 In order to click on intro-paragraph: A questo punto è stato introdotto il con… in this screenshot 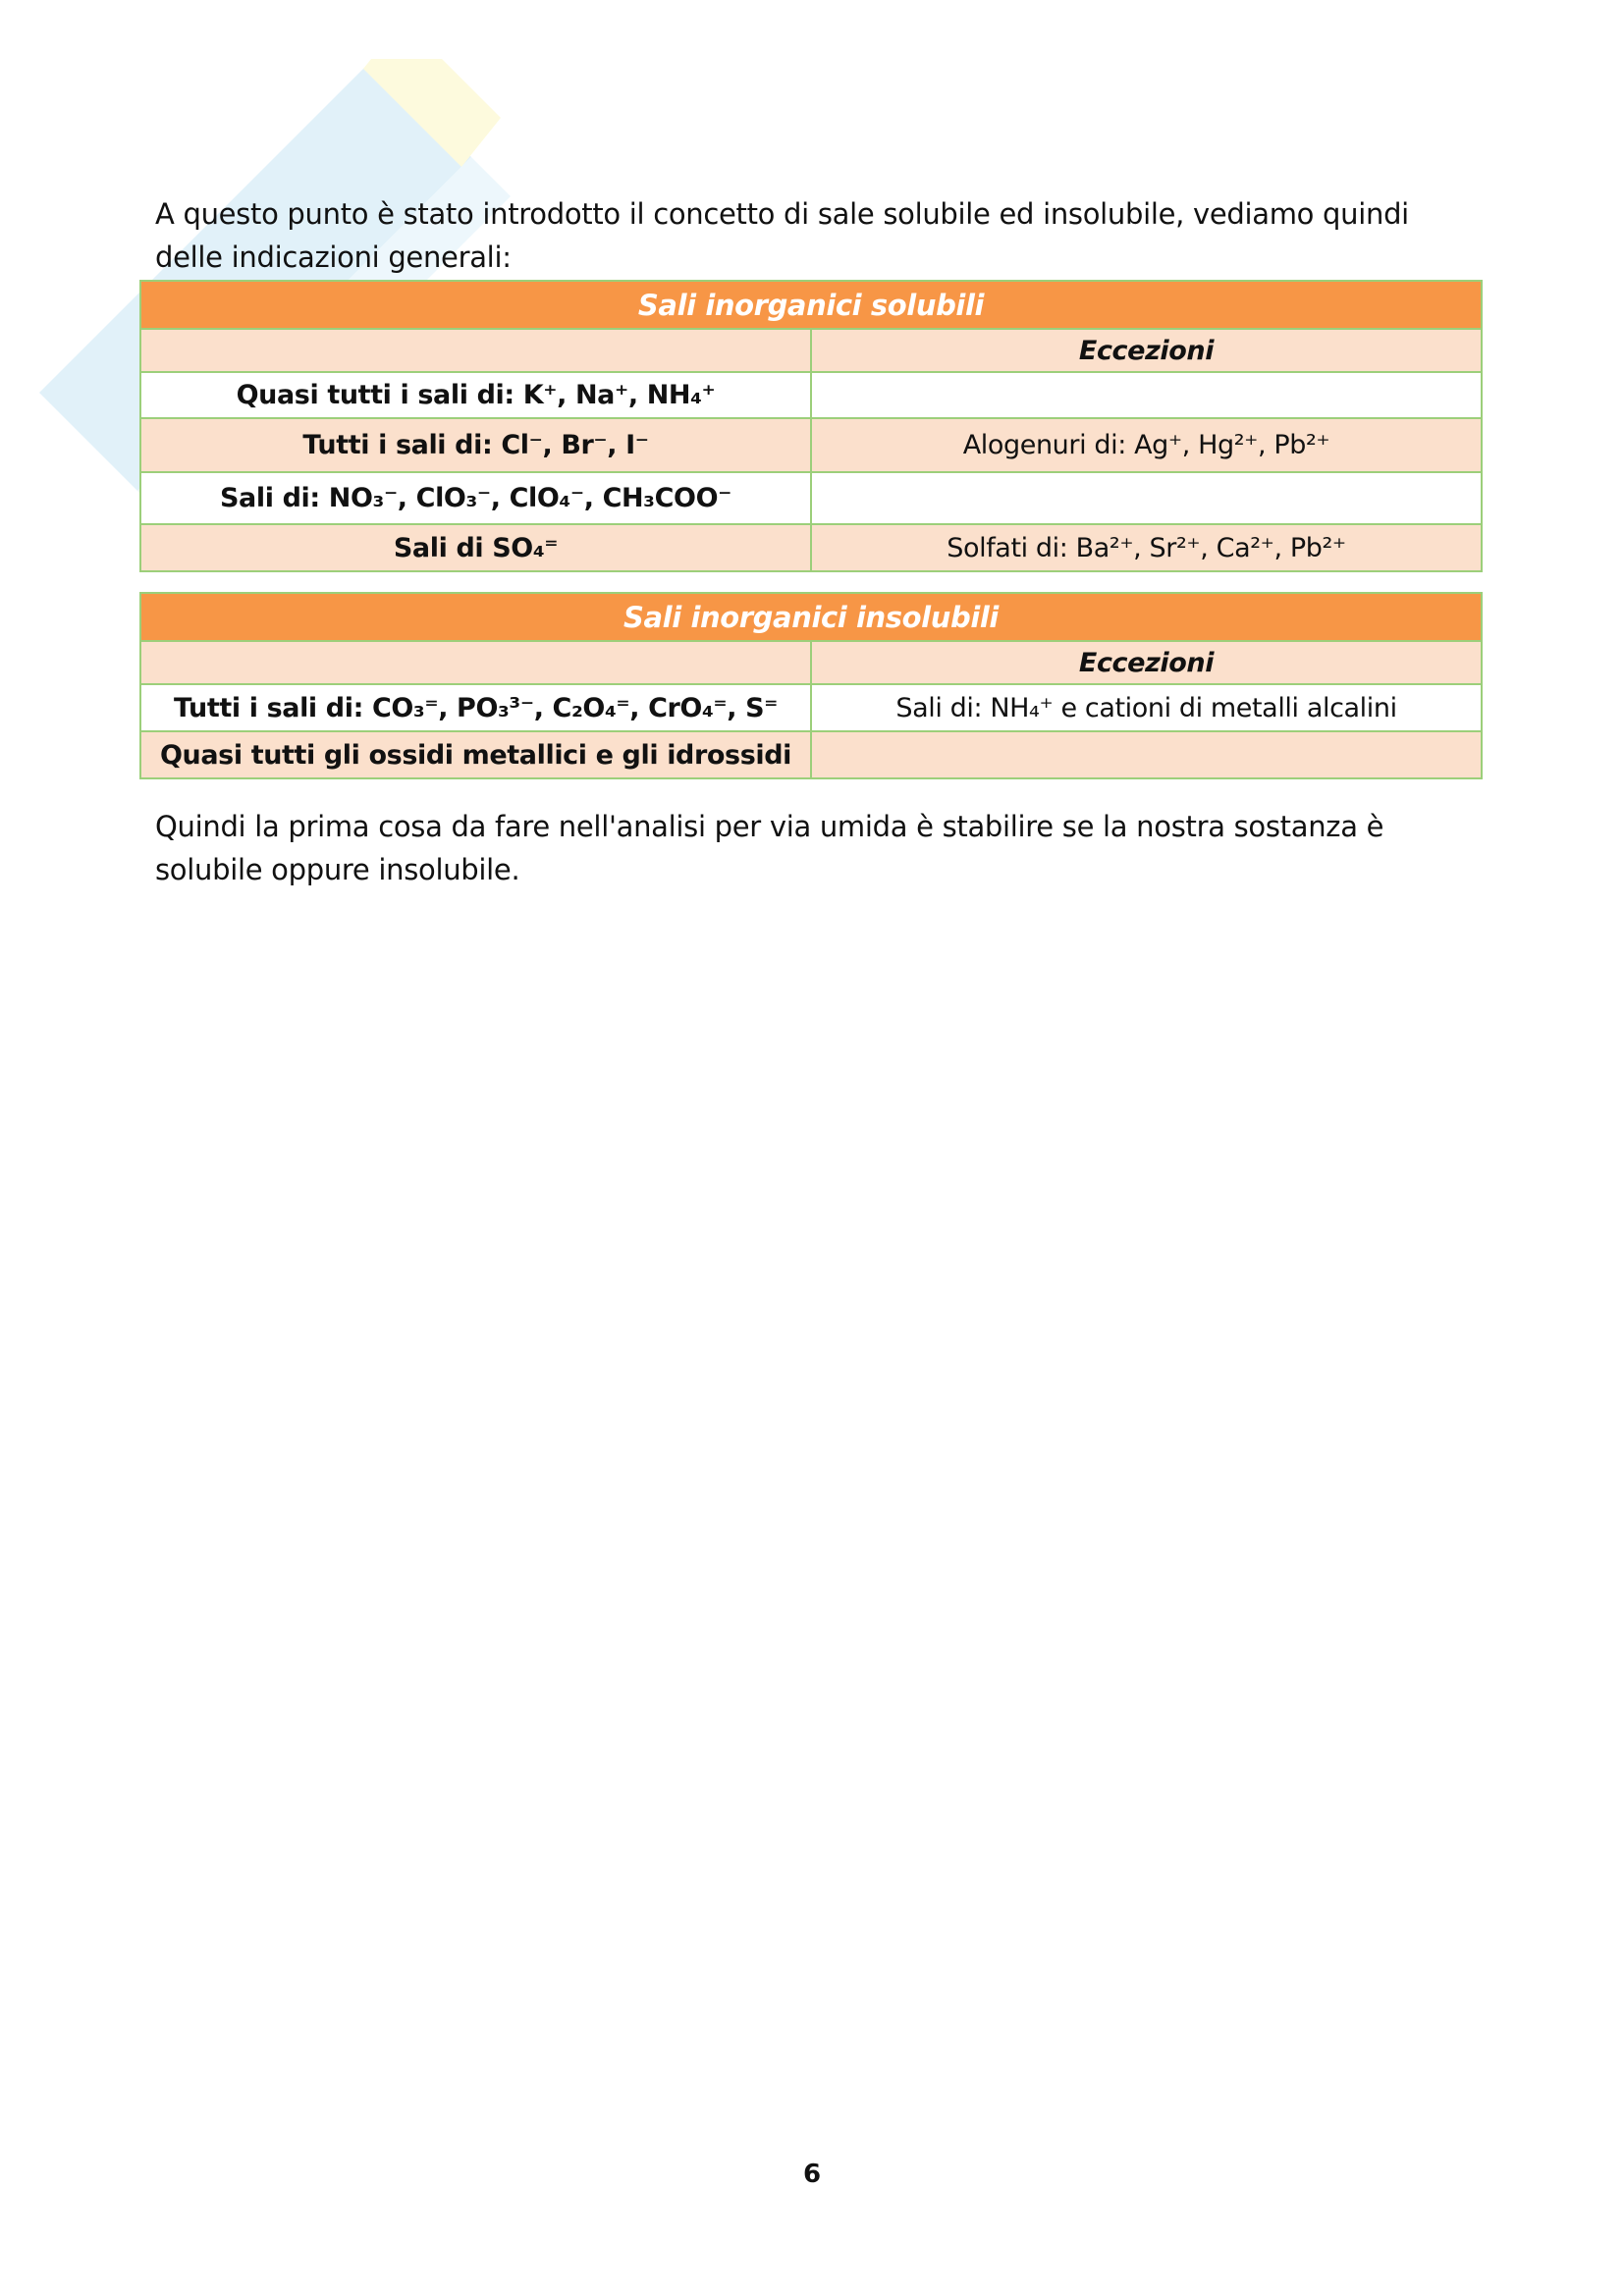, I will do `click(782, 235)`.